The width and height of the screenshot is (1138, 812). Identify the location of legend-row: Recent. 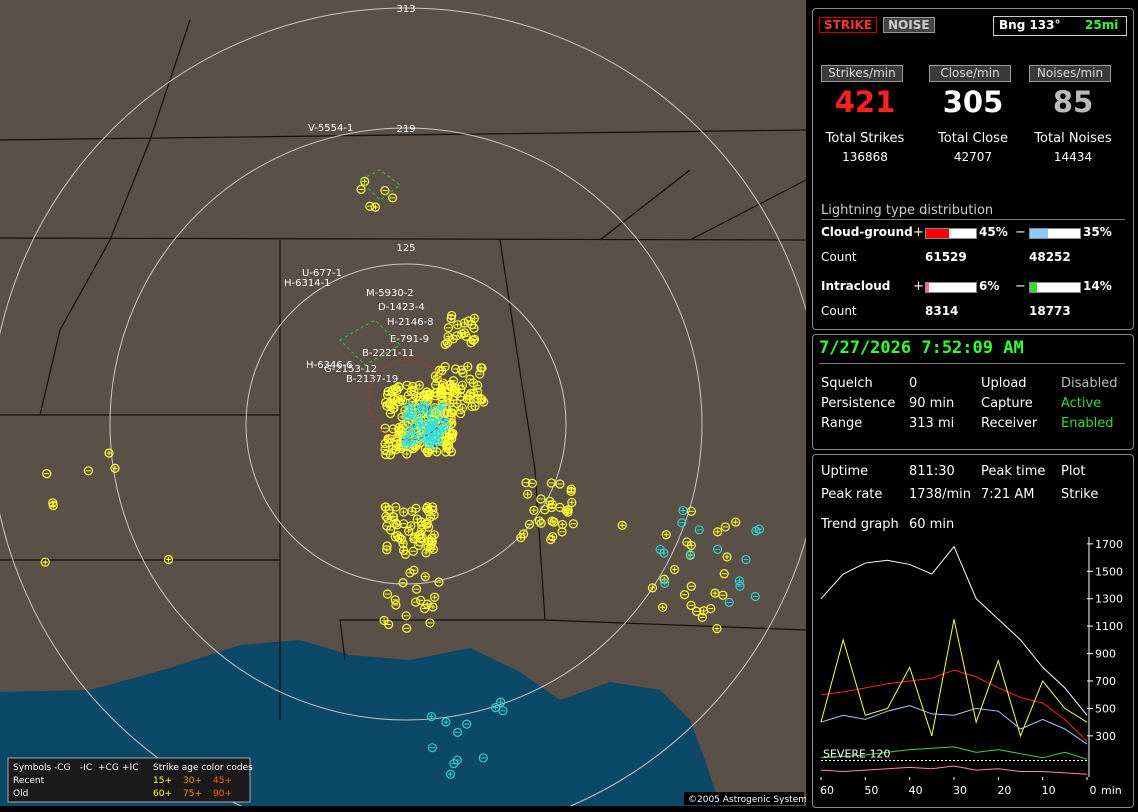
(29, 781).